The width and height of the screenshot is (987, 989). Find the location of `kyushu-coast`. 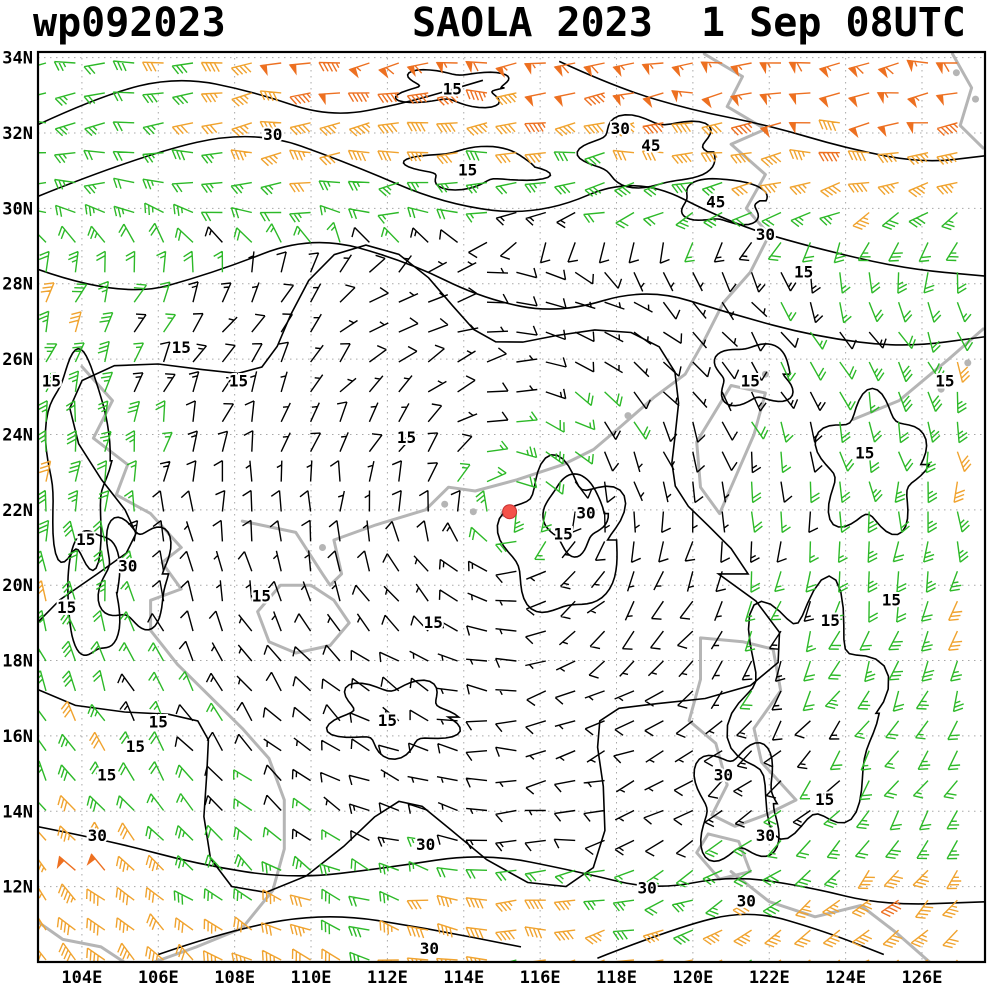

kyushu-coast is located at coordinates (968, 101).